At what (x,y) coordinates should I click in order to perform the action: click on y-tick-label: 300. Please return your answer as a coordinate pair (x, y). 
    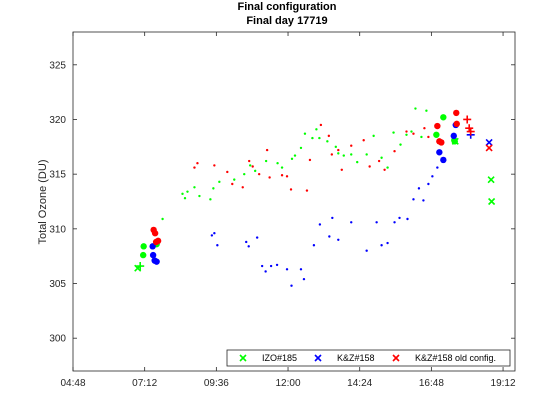
    Looking at the image, I should click on (57, 339).